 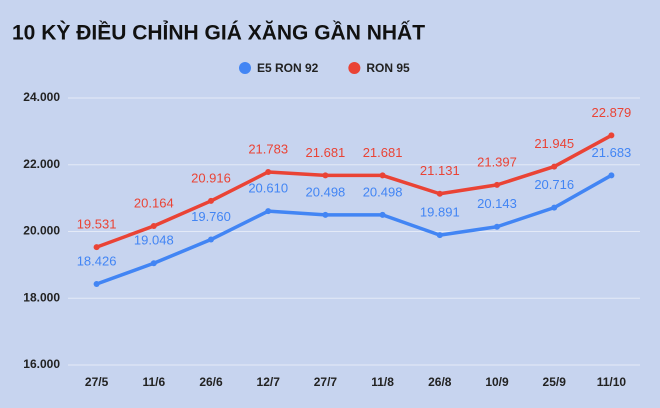 What do you see at coordinates (268, 148) in the screenshot?
I see `data-label: 21.783` at bounding box center [268, 148].